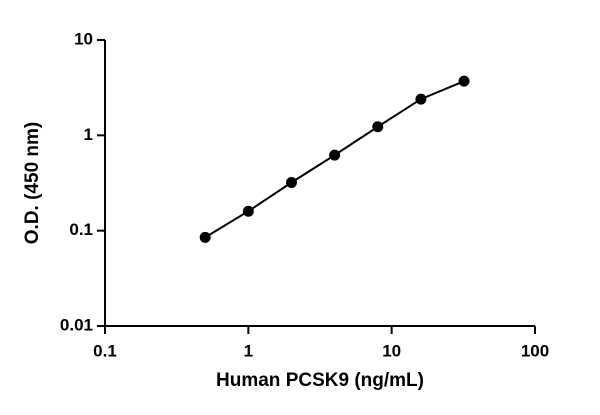  I want to click on y-tick-label: 10, so click(83, 38).